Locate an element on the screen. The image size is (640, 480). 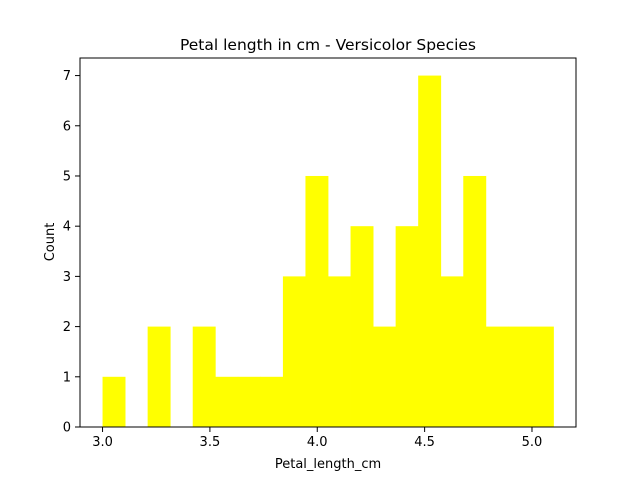
y-tick-label: 1 is located at coordinates (67, 377).